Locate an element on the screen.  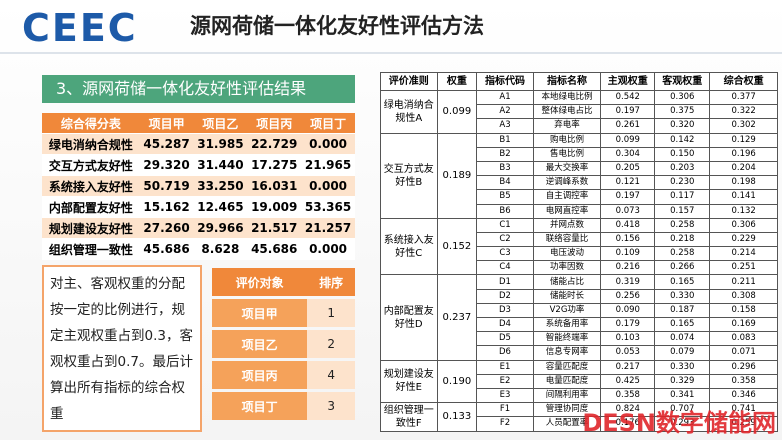
header-cell: 指标代码 is located at coordinates (505, 81).